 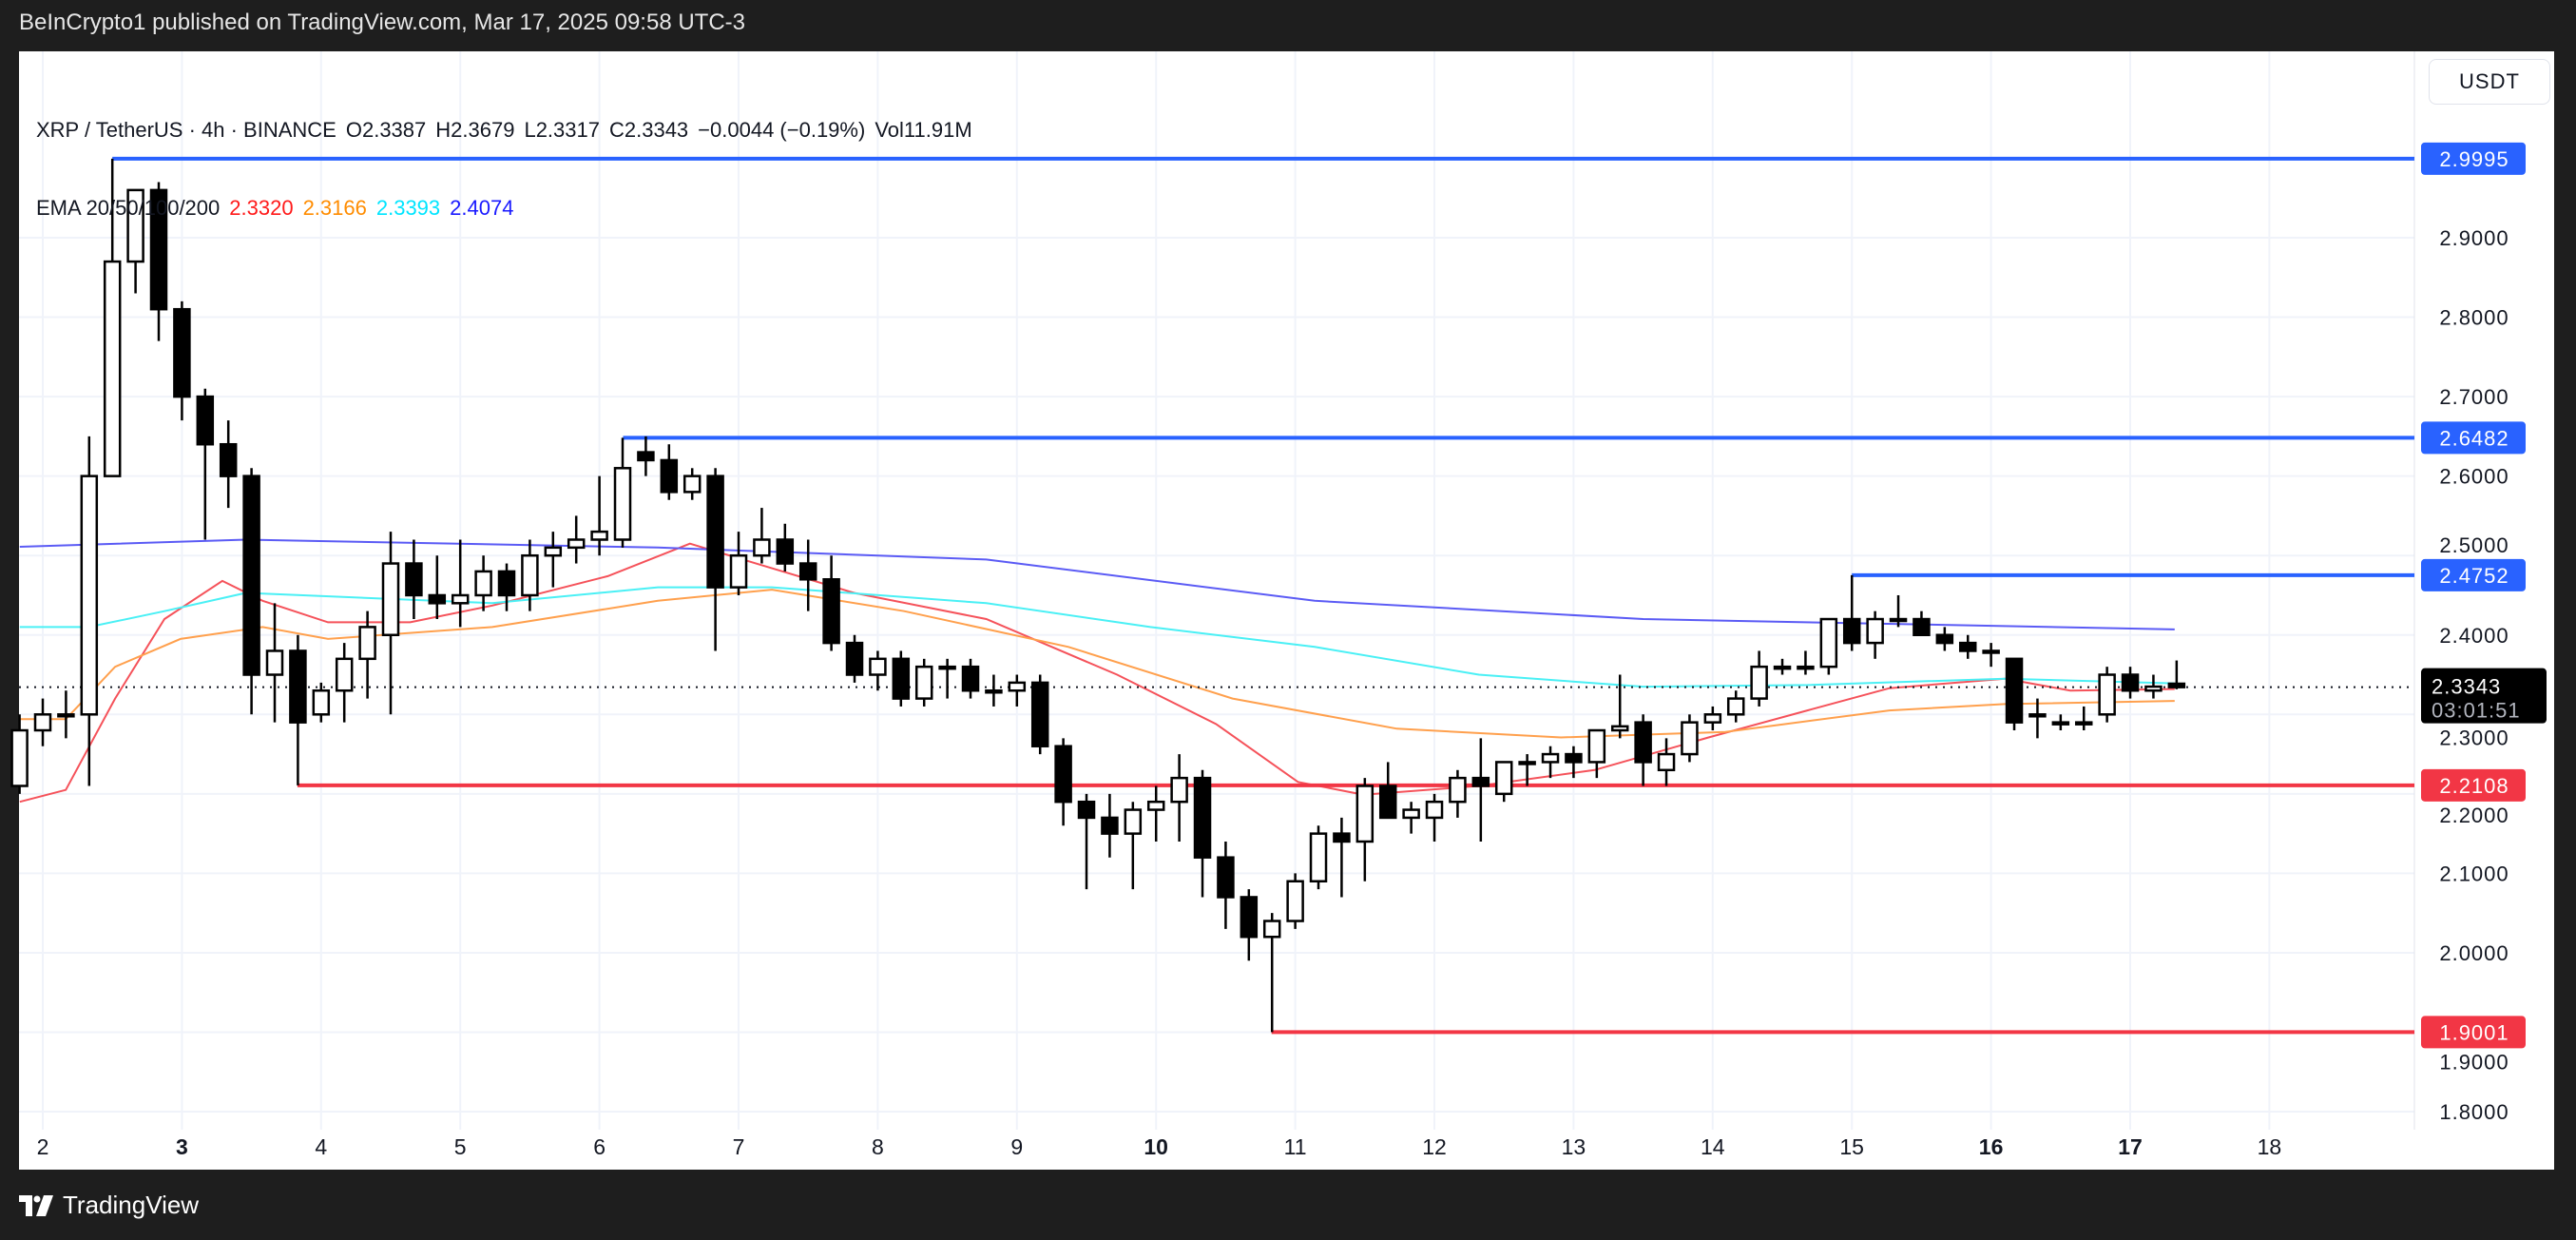 I want to click on time-tick-label: 2, so click(x=43, y=1146).